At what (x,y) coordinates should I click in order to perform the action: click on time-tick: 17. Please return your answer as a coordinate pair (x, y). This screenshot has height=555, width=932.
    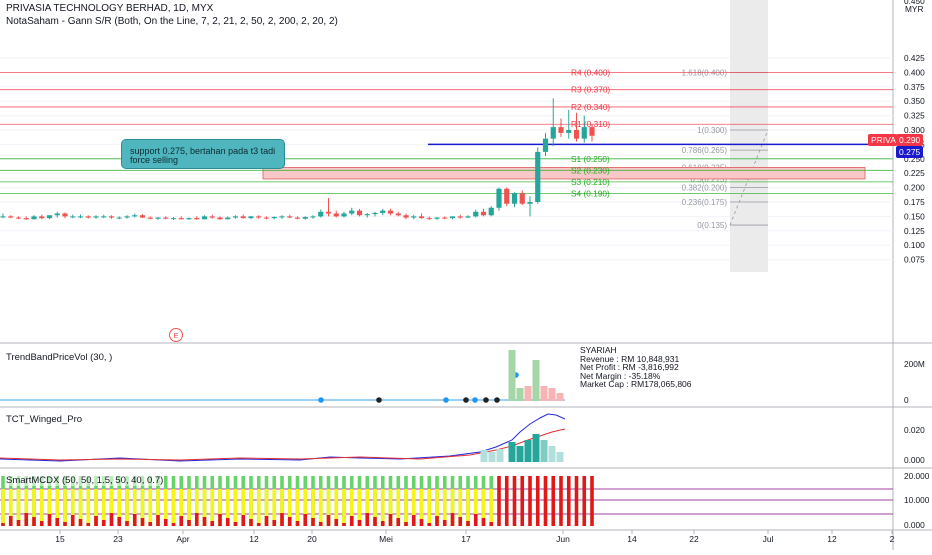
    Looking at the image, I should click on (466, 539).